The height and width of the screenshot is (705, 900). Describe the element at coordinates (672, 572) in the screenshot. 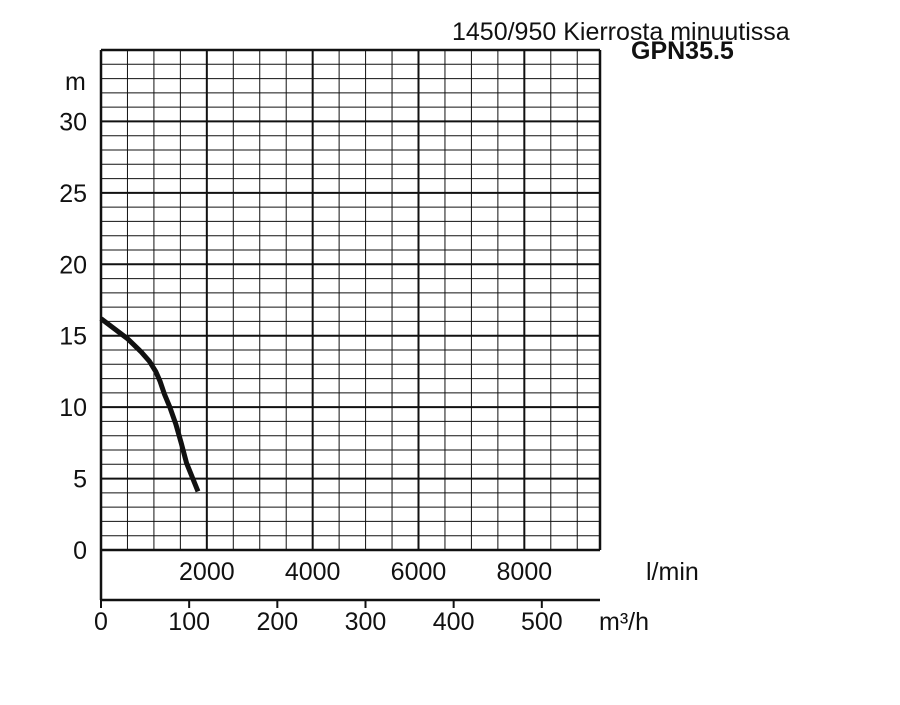

I see `secondary-x-unit-label: l/min` at that location.